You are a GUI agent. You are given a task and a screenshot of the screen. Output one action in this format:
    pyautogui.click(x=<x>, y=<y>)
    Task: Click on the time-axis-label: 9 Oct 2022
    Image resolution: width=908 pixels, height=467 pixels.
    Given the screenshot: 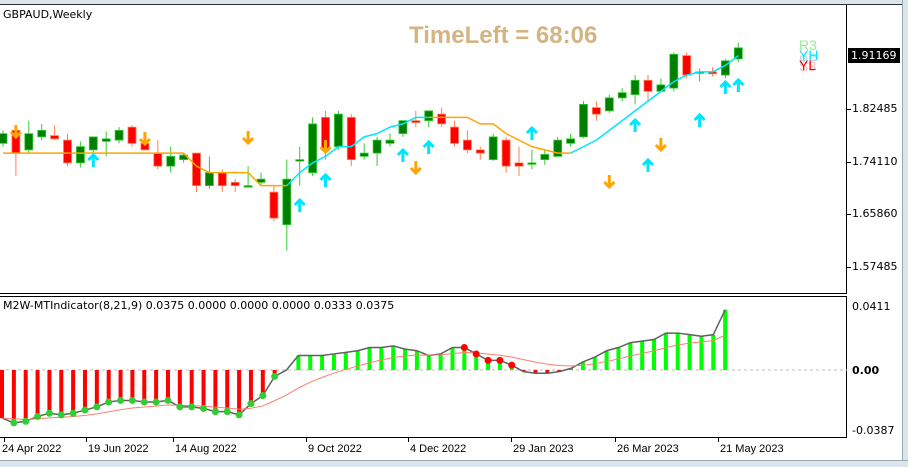 What is the action you would take?
    pyautogui.click(x=335, y=449)
    